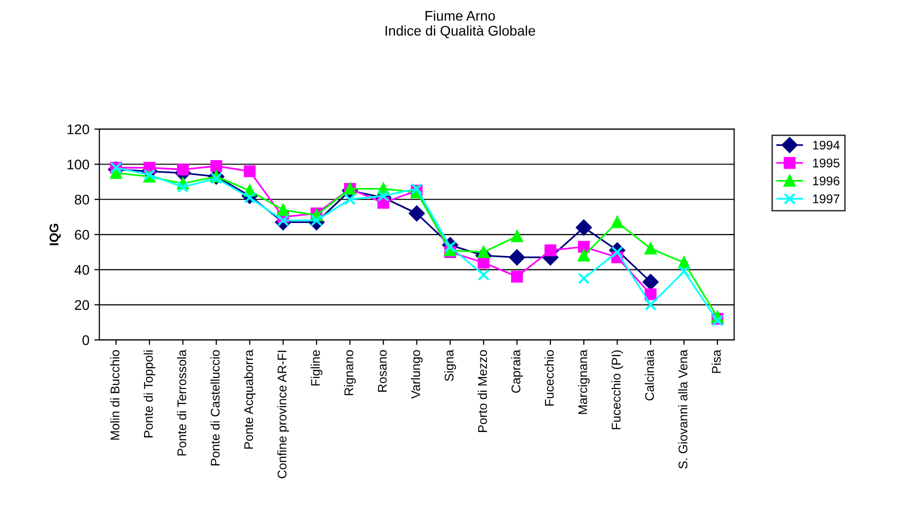 The height and width of the screenshot is (527, 920). Describe the element at coordinates (649, 375) in the screenshot. I see `x-tick-label: Calcinaia` at that location.